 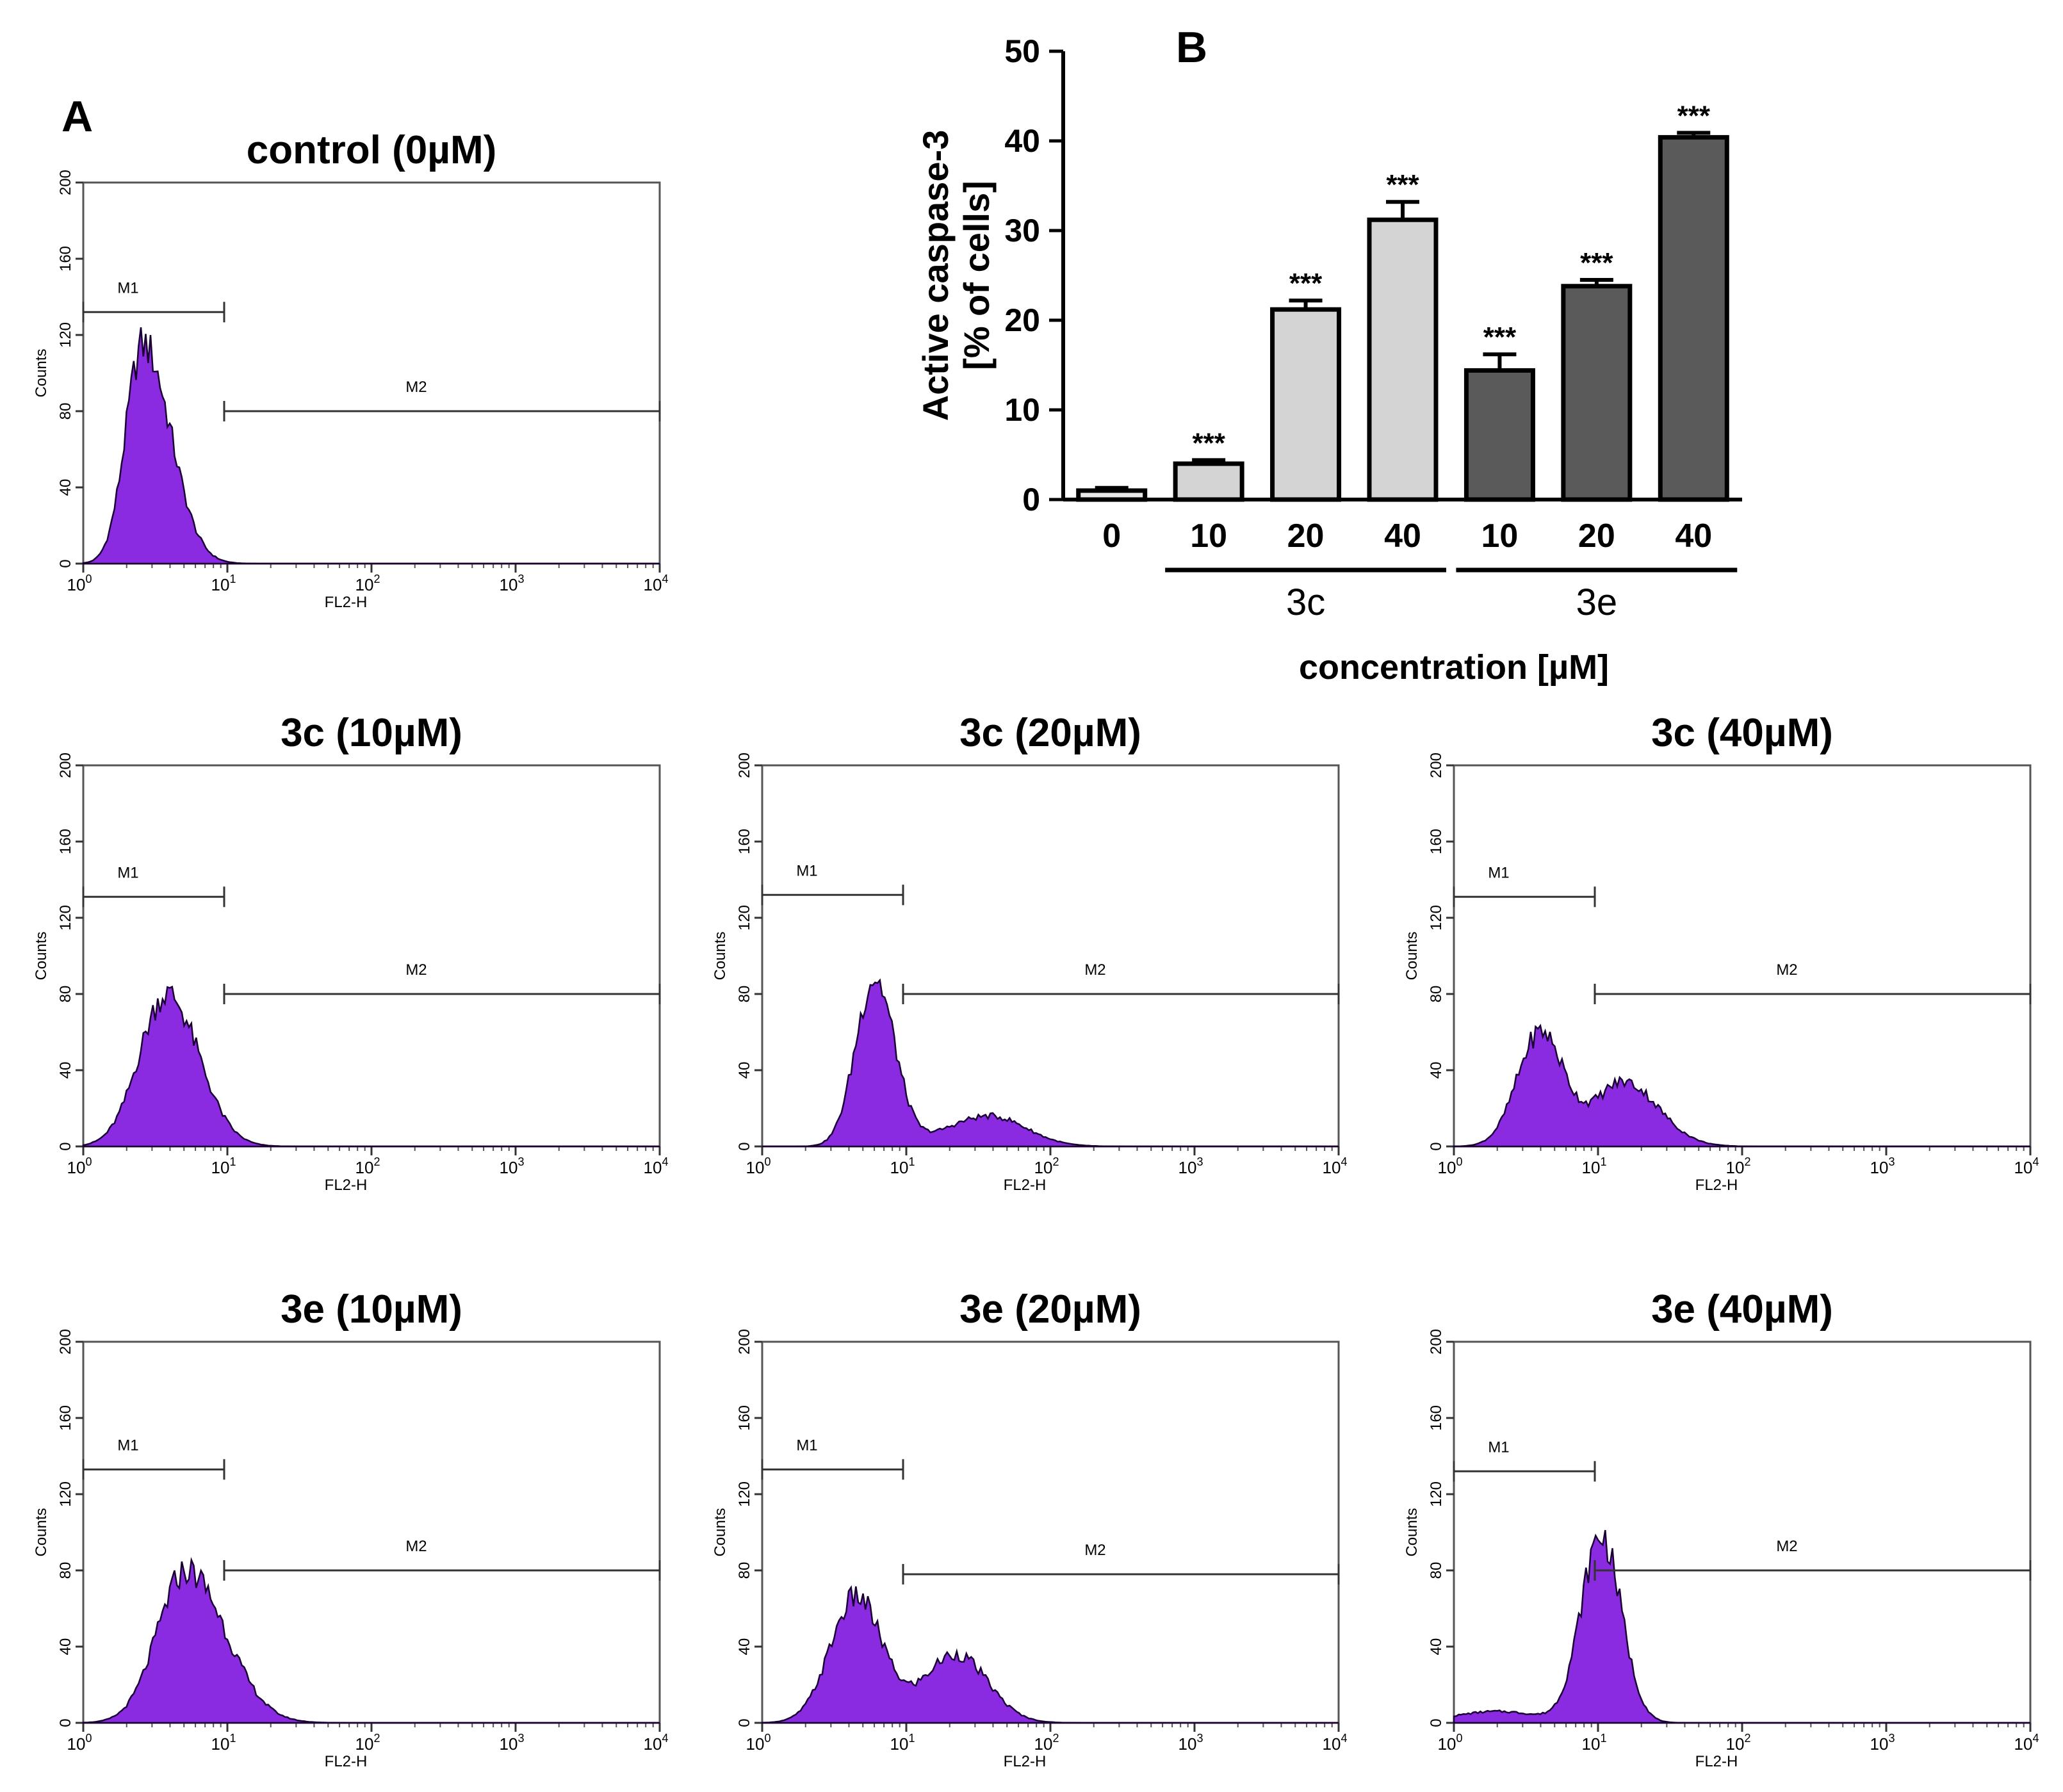 What do you see at coordinates (1022, 320) in the screenshot?
I see `y-tick-label: 20` at bounding box center [1022, 320].